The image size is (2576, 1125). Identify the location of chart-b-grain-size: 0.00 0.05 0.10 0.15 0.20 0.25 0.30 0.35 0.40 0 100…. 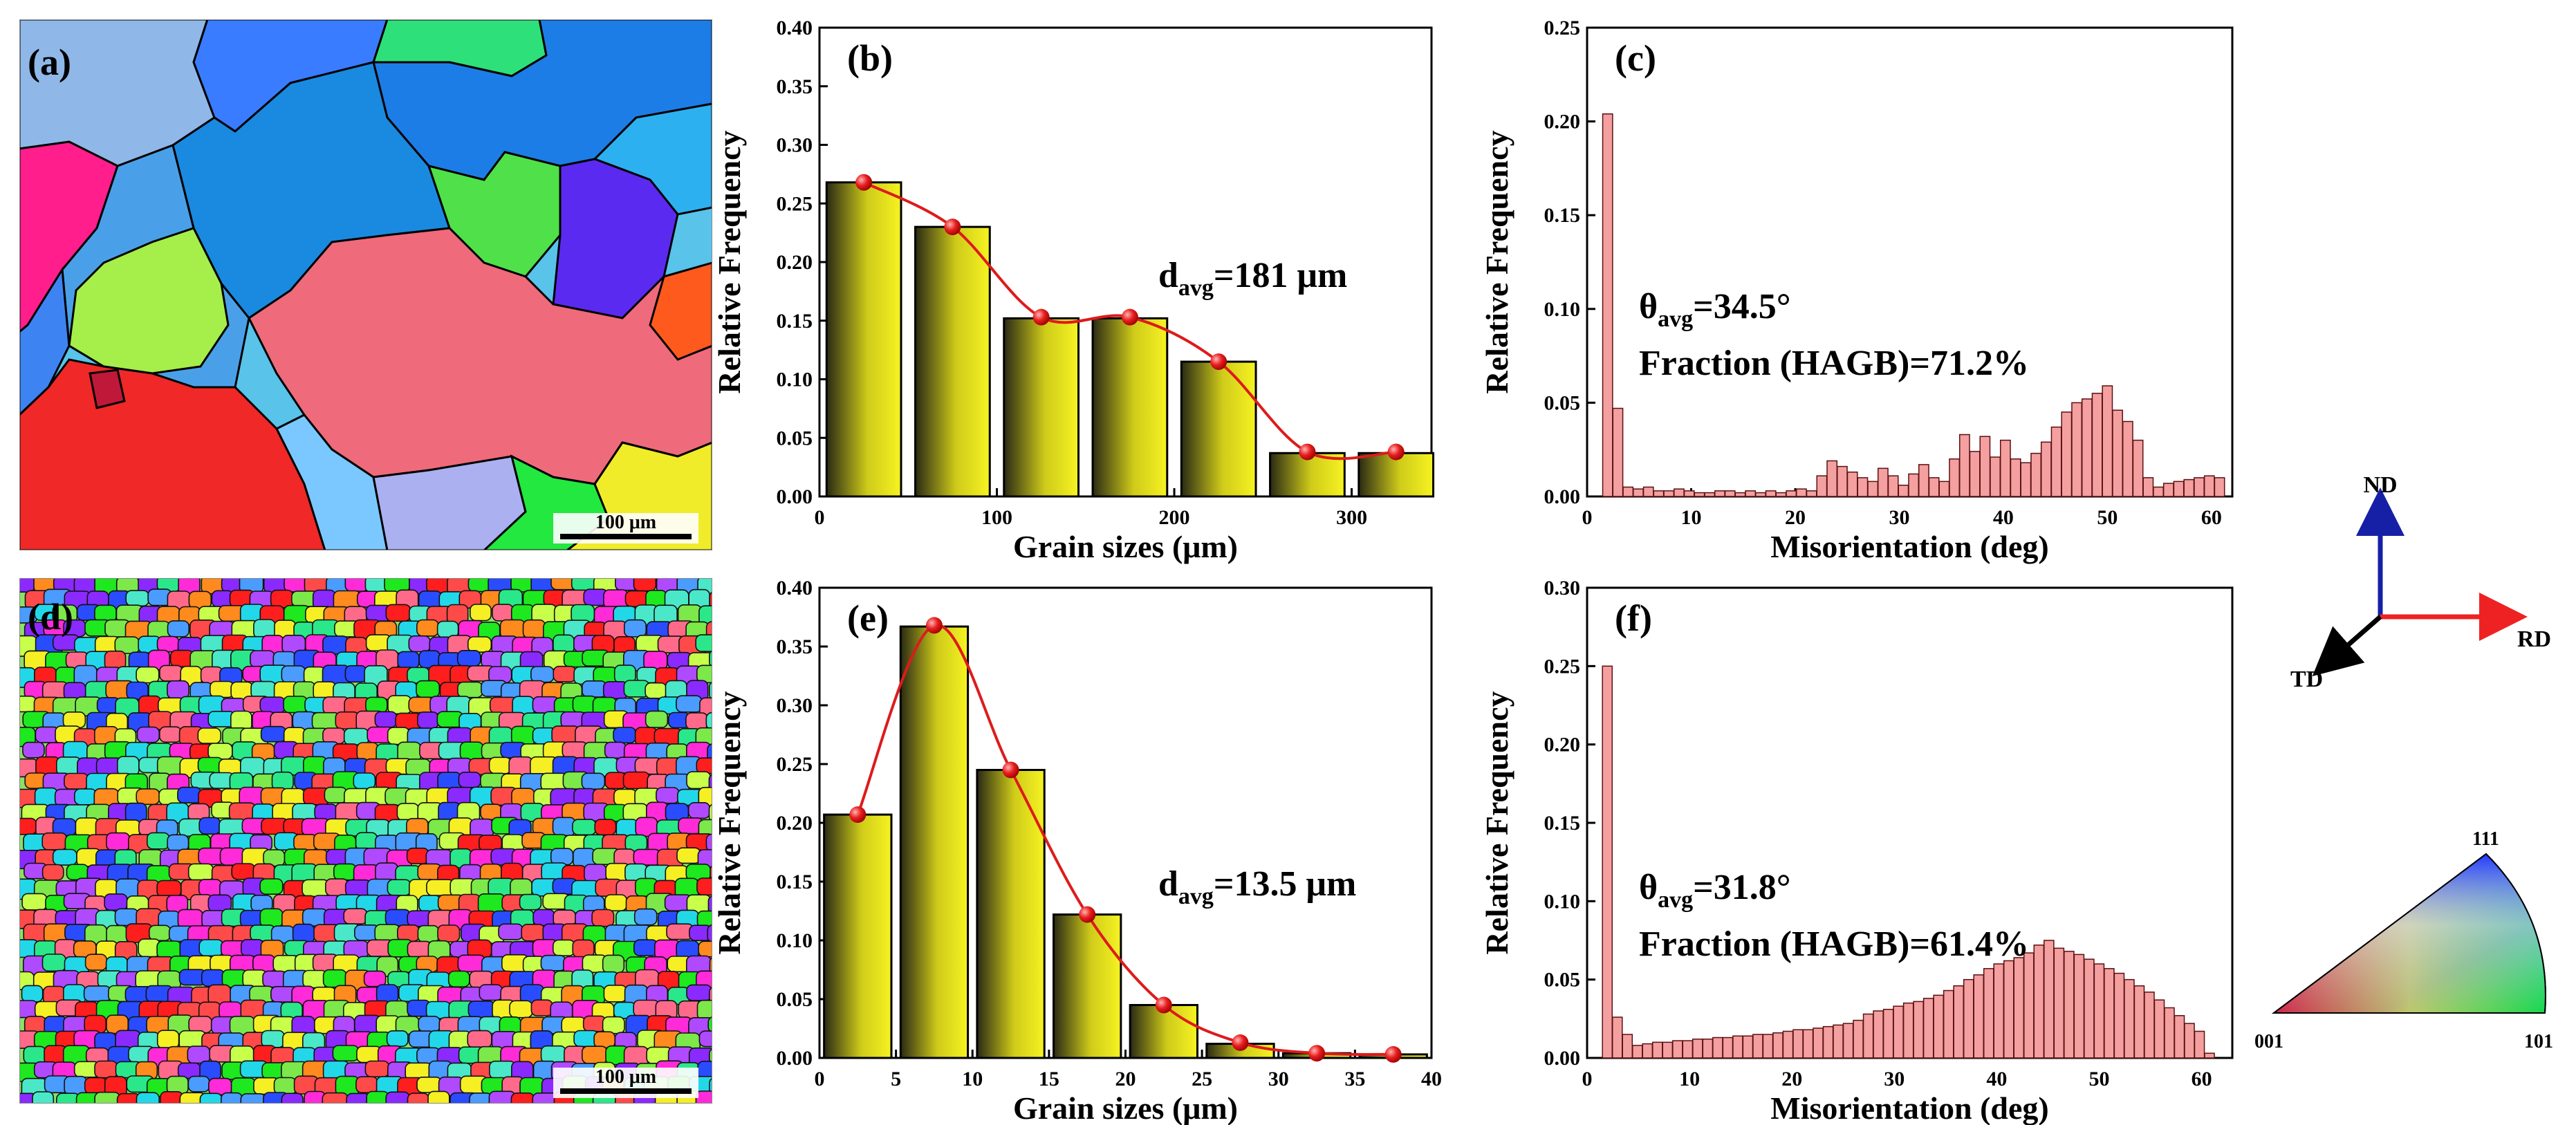
(1073, 291).